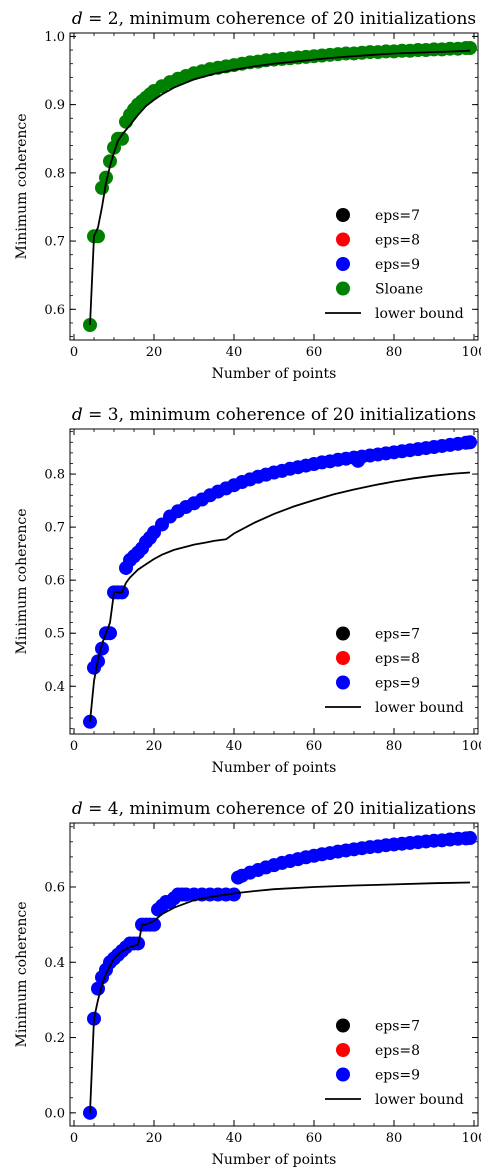 This screenshot has width=481, height=1171. What do you see at coordinates (54, 1113) in the screenshot?
I see `y-tick-label: 0.0` at bounding box center [54, 1113].